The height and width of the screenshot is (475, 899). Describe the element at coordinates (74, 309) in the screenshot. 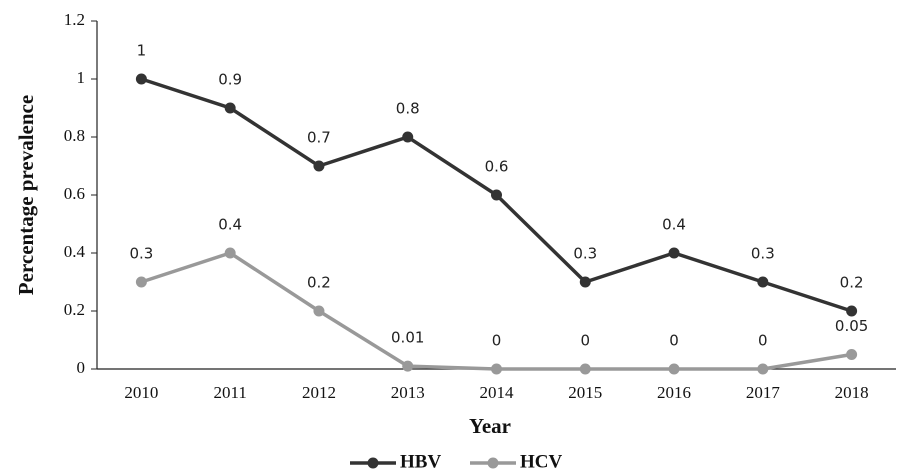

I see `y-tick-label: 0.2` at that location.